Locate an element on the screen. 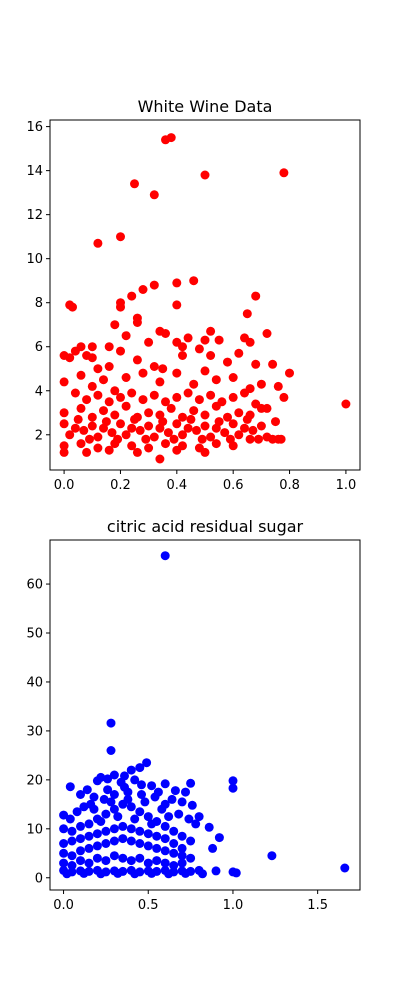  x-tick-label: 1.0 is located at coordinates (233, 905).